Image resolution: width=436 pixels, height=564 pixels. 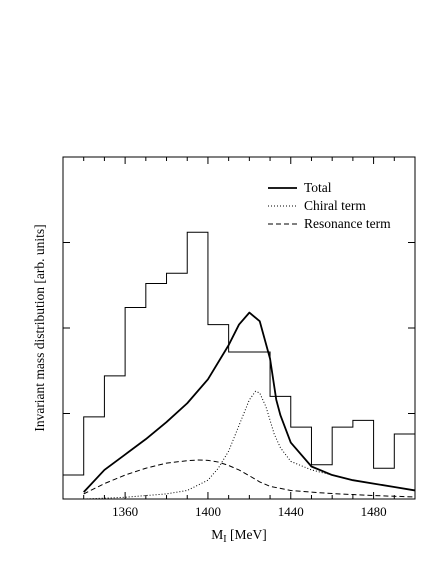 I want to click on series-chiral-term, so click(x=249, y=445).